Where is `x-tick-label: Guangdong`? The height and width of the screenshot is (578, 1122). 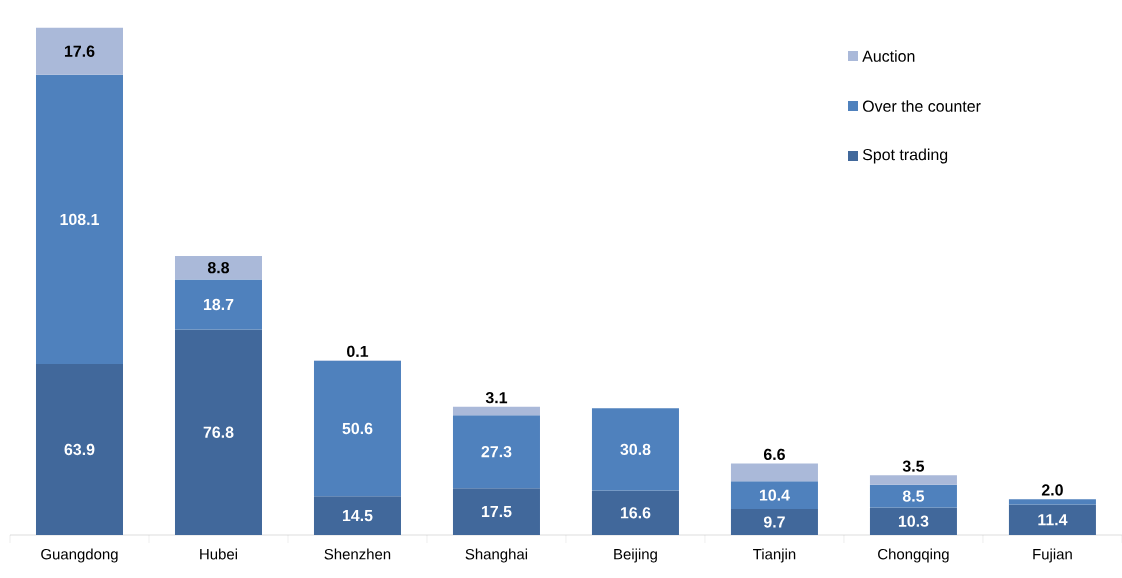
x-tick-label: Guangdong is located at coordinates (79, 555).